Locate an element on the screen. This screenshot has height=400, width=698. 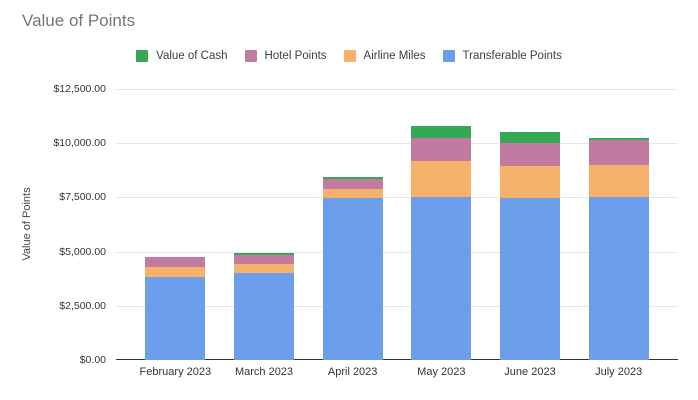
bar-february-2023 is located at coordinates (175, 308).